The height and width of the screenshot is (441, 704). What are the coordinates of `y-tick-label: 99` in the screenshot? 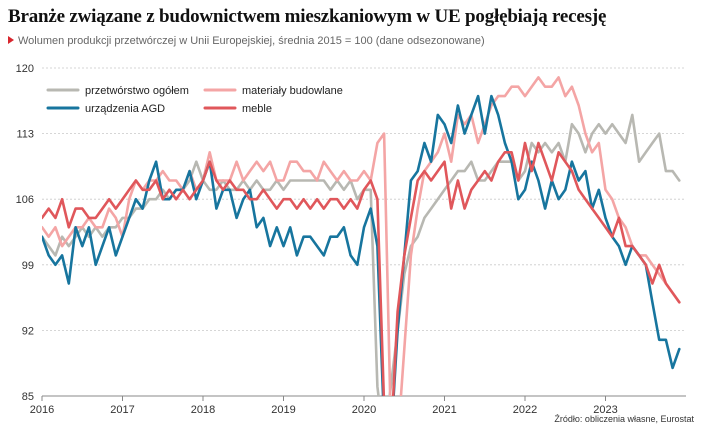 It's located at (28, 266).